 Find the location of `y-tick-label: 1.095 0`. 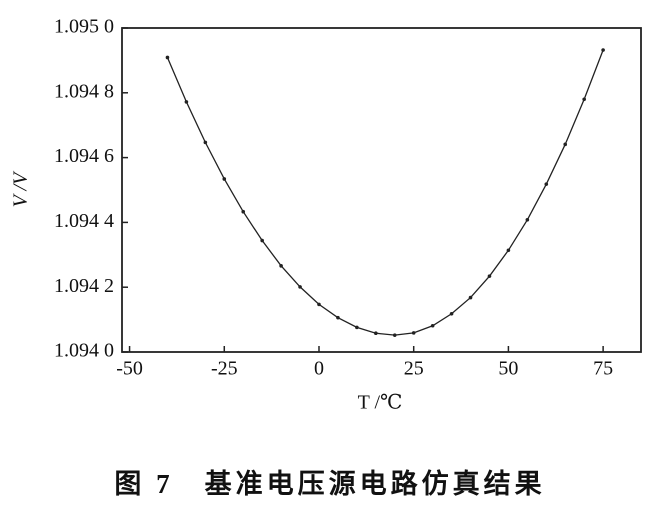

y-tick-label: 1.095 0 is located at coordinates (84, 27).